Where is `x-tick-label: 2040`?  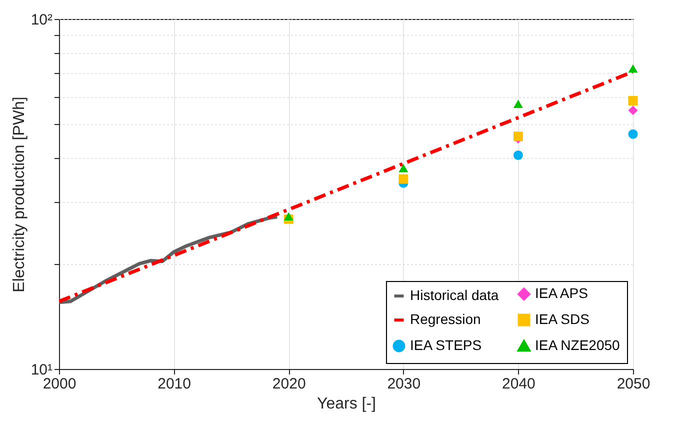
x-tick-label: 2040 is located at coordinates (519, 384).